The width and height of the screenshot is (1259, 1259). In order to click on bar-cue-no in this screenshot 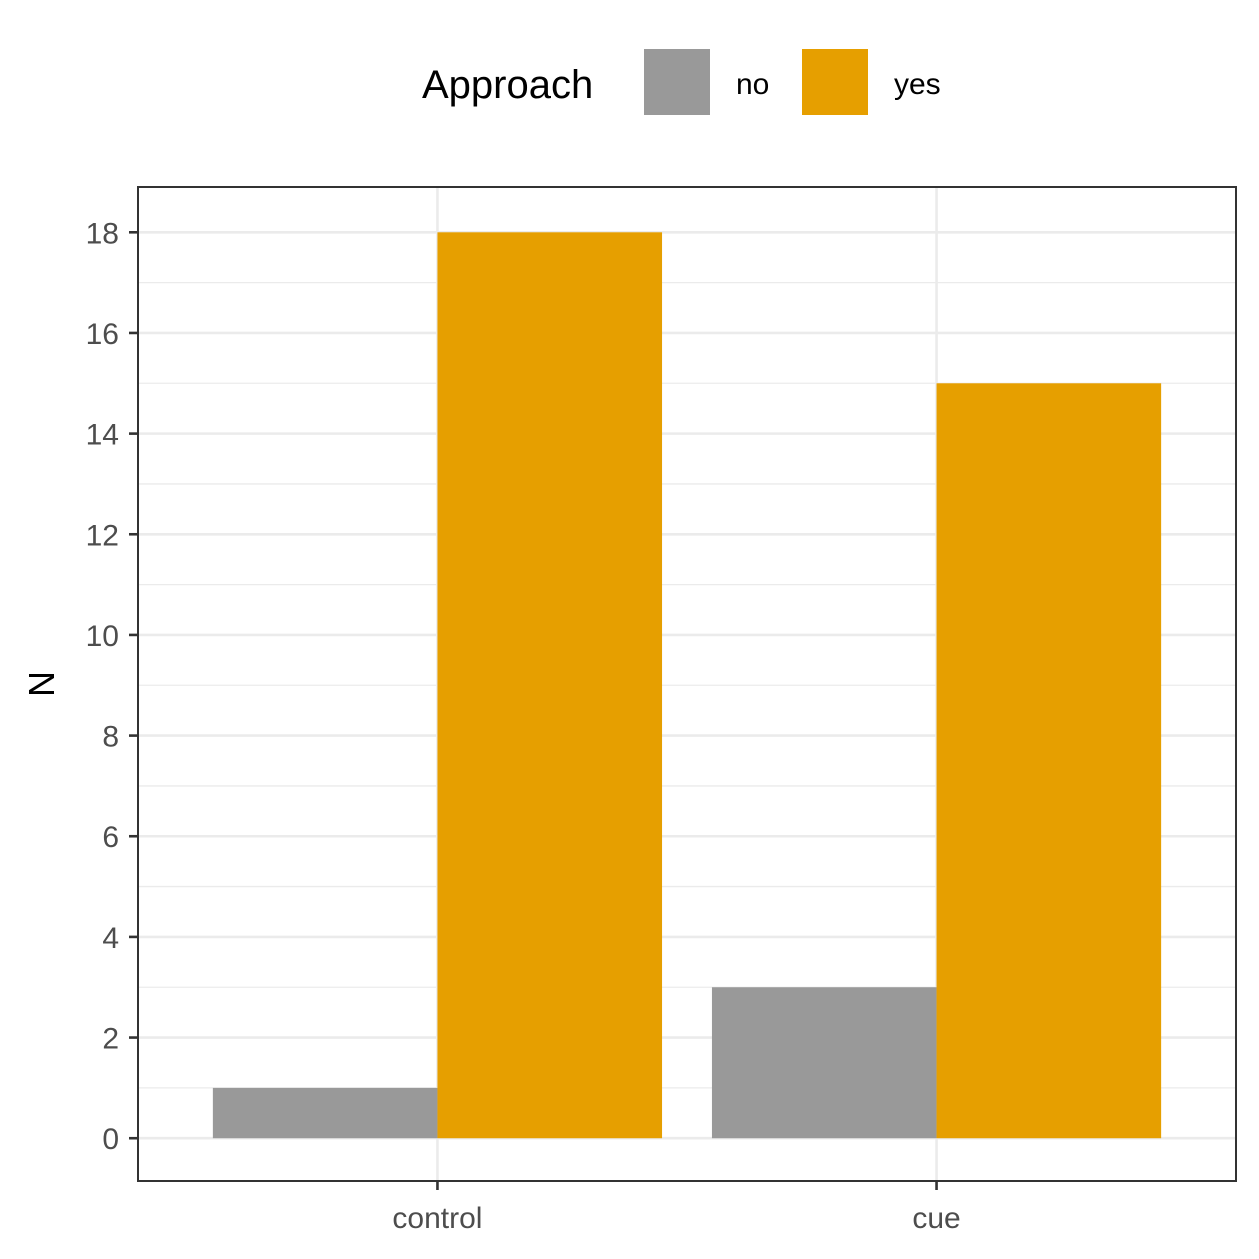, I will do `click(824, 1063)`.